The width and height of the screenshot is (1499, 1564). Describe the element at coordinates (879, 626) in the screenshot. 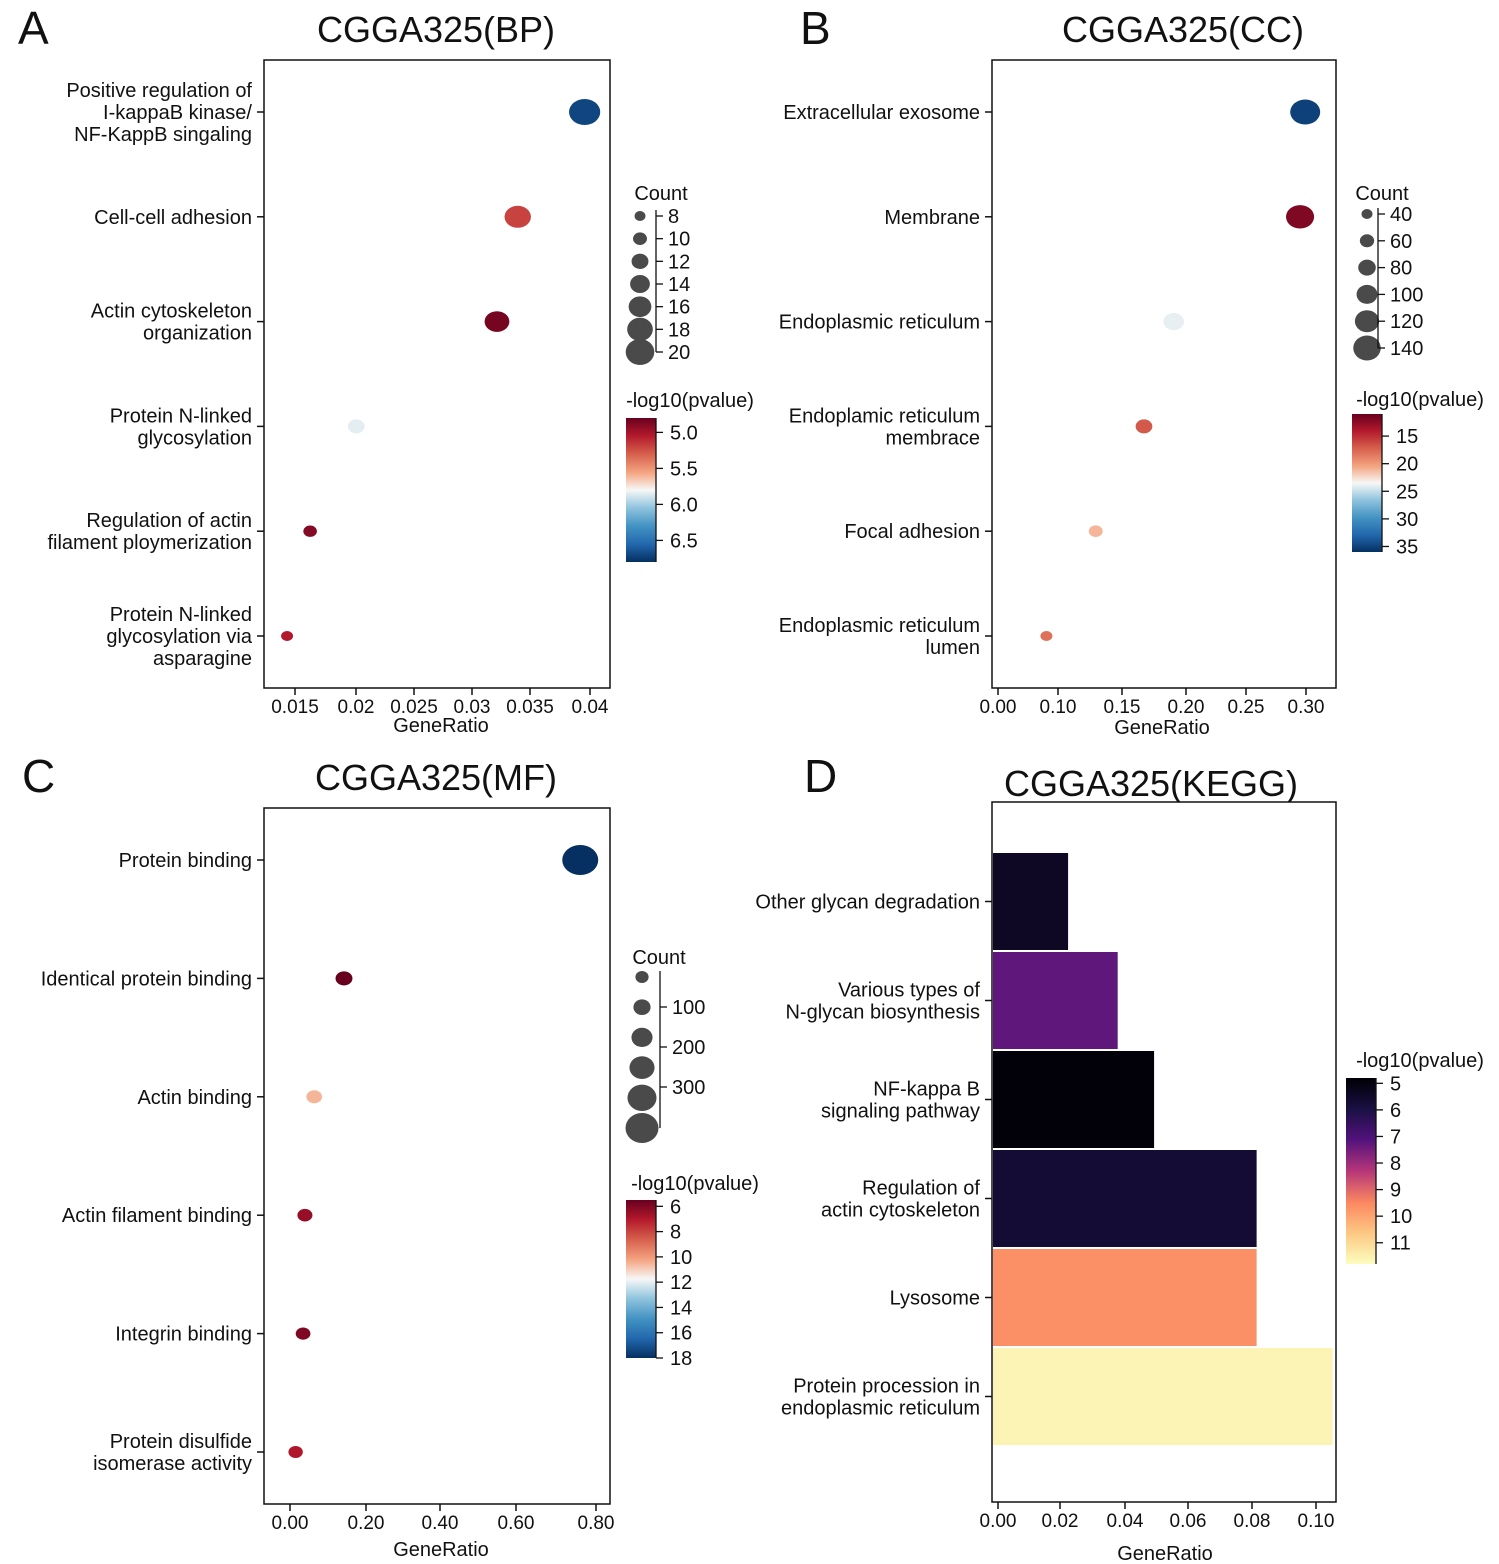

I see `category-label: Endoplasmic reticulum` at that location.